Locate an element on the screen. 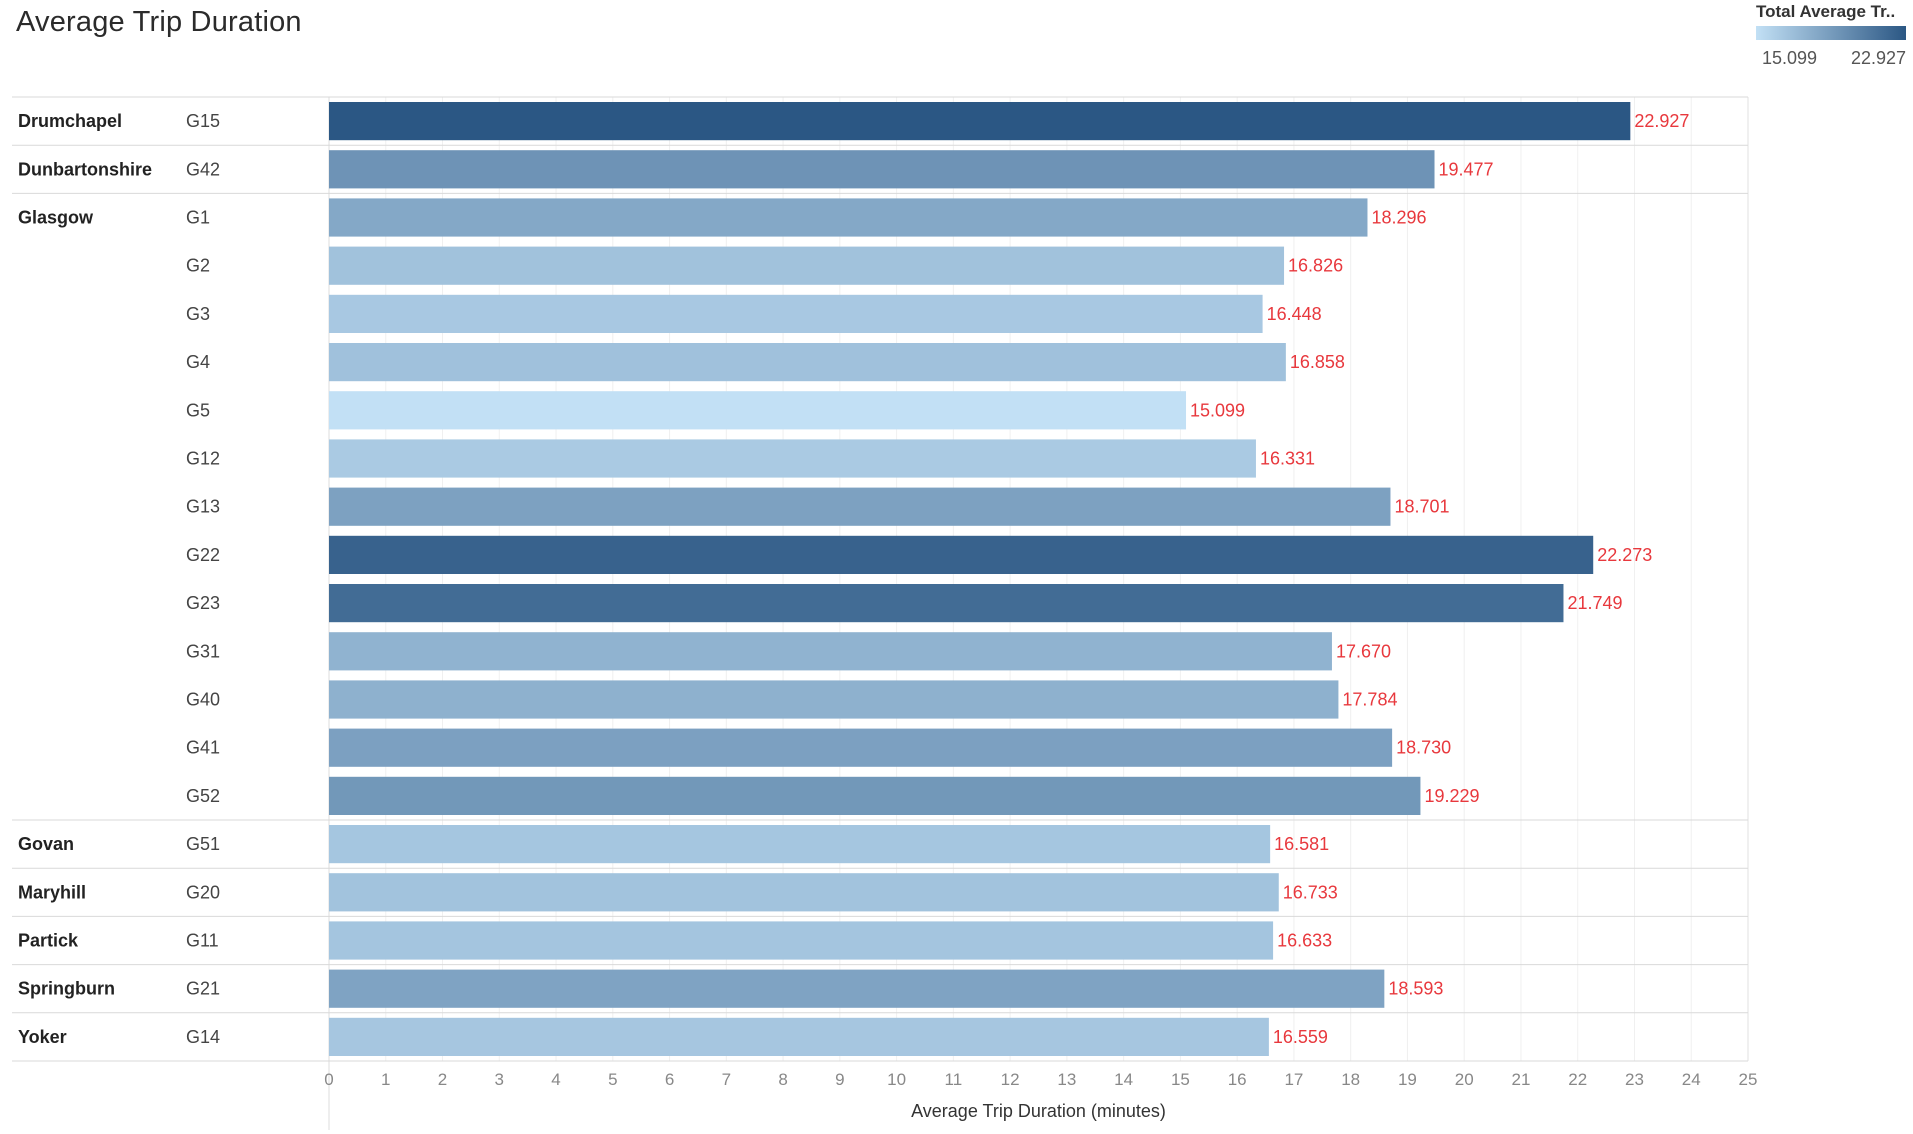 The height and width of the screenshot is (1134, 1913). postcode-label: G12 is located at coordinates (203, 459).